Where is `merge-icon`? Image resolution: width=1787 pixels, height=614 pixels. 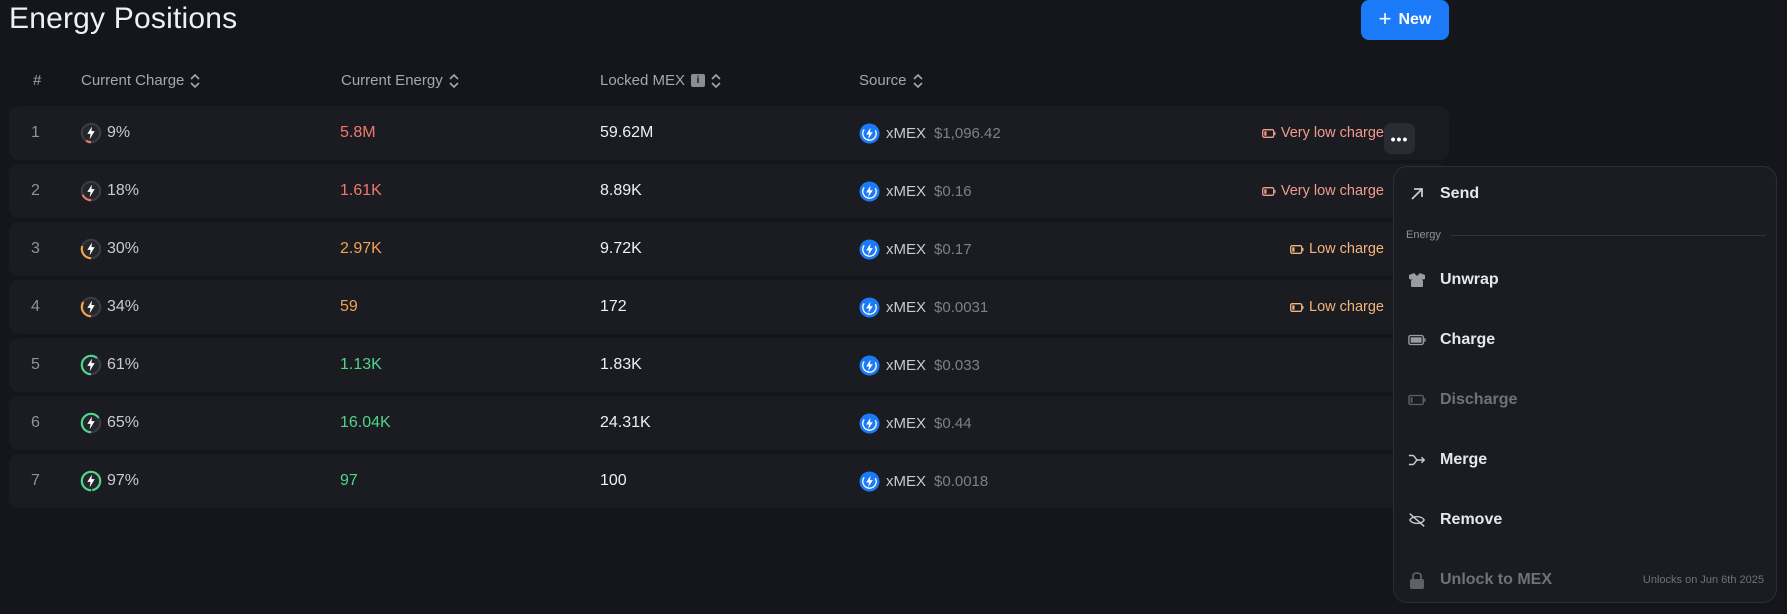 merge-icon is located at coordinates (1417, 460).